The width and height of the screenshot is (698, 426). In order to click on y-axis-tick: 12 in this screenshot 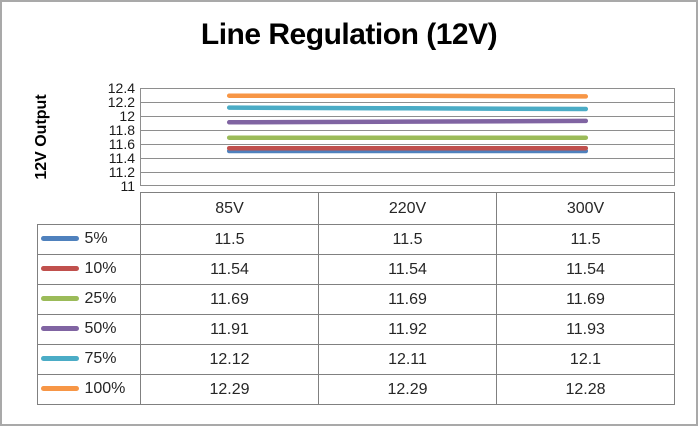, I will do `click(127, 116)`.